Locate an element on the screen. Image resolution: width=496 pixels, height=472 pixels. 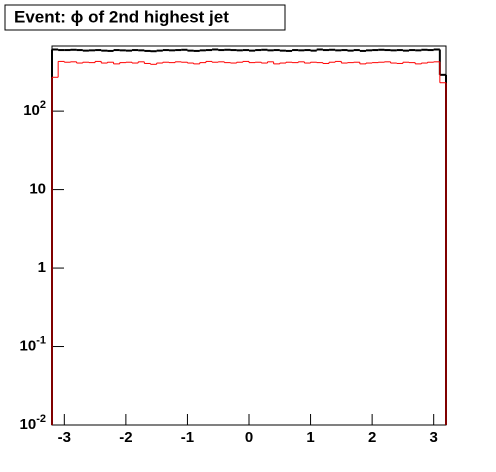
title-box is located at coordinates (145, 17).